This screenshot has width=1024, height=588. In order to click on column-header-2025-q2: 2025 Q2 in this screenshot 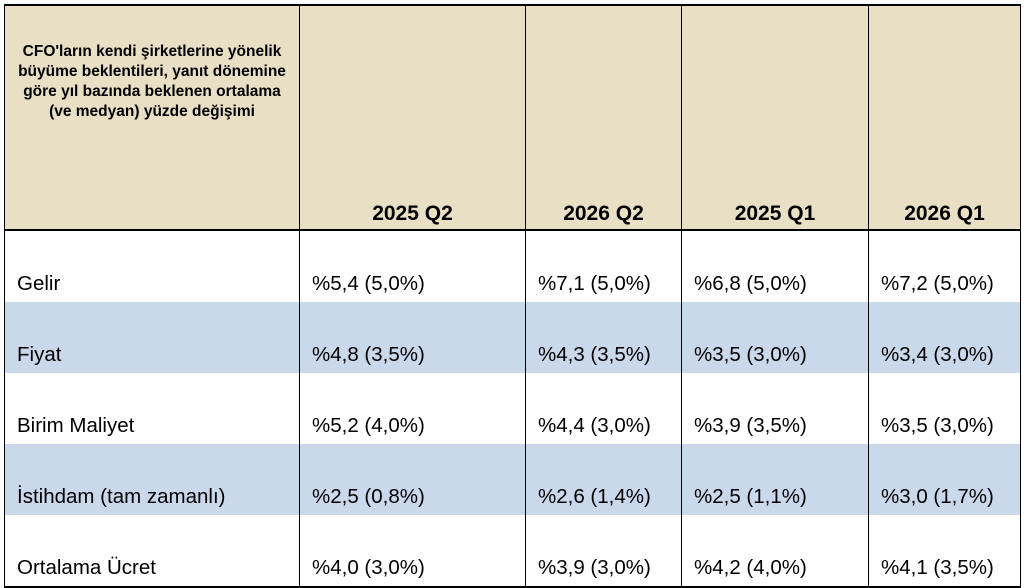, I will do `click(412, 117)`.